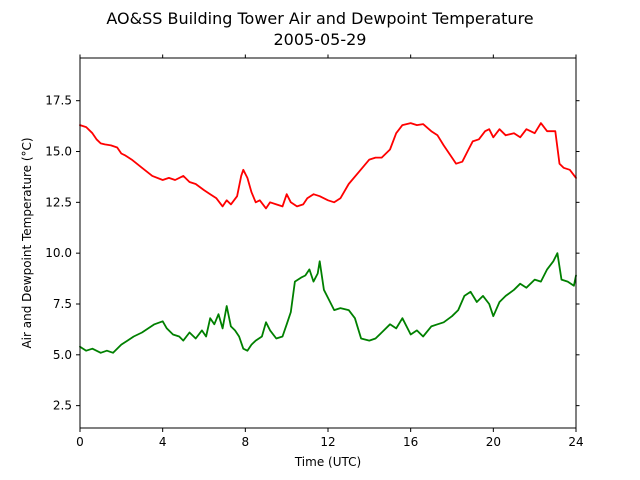 Image resolution: width=640 pixels, height=480 pixels. Describe the element at coordinates (62, 406) in the screenshot. I see `y-tick-label: 2.5` at that location.